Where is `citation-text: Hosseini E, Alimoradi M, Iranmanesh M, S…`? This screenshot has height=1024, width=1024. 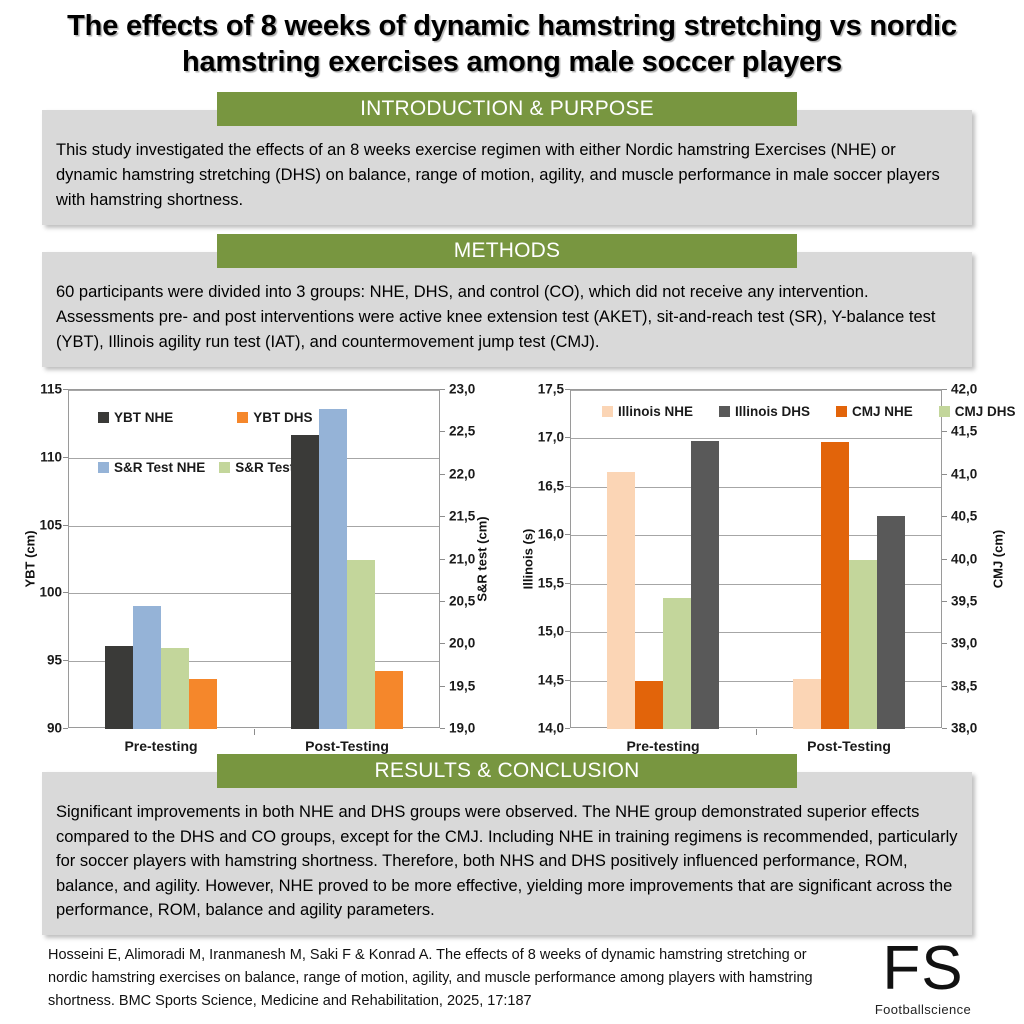
citation-text: Hosseini E, Alimoradi M, Iranmanesh M, S… is located at coordinates (430, 978).